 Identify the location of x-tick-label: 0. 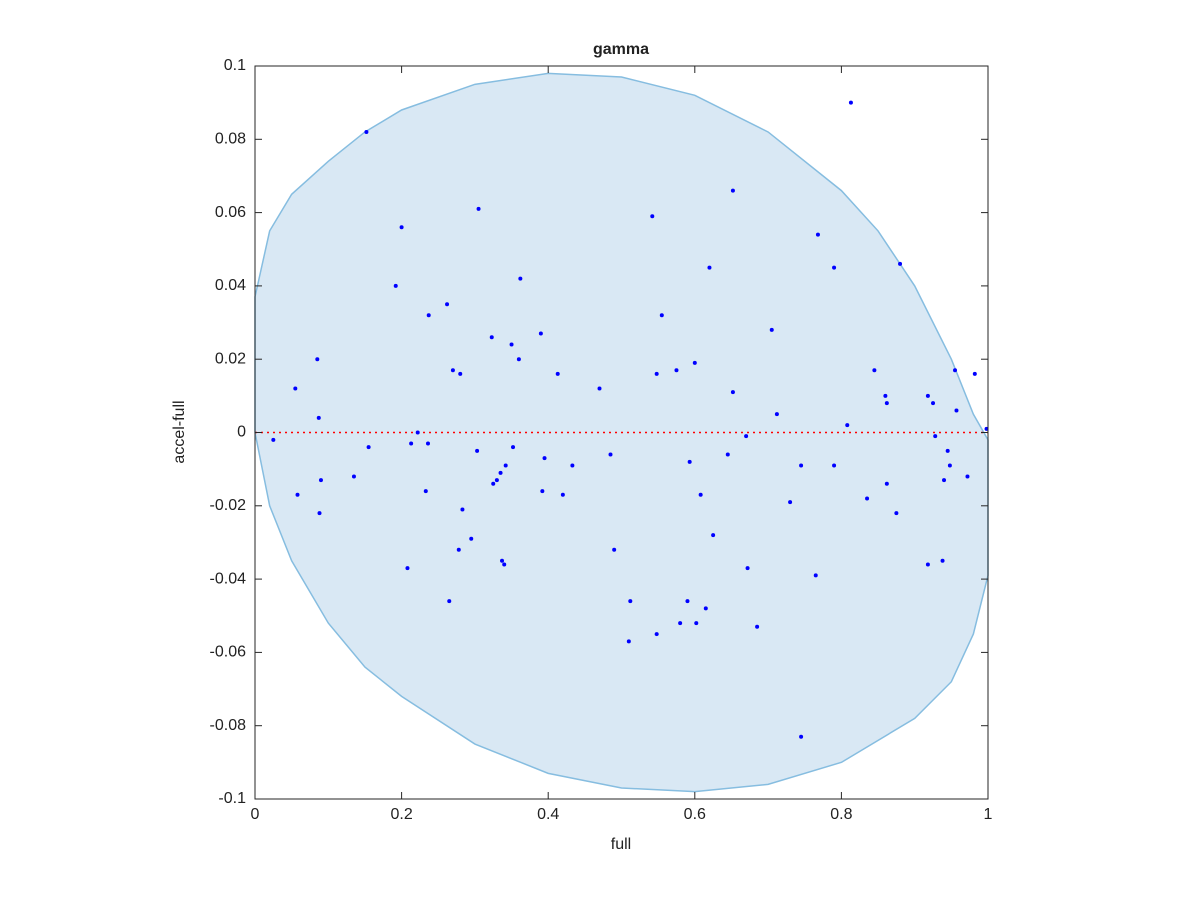
(255, 814).